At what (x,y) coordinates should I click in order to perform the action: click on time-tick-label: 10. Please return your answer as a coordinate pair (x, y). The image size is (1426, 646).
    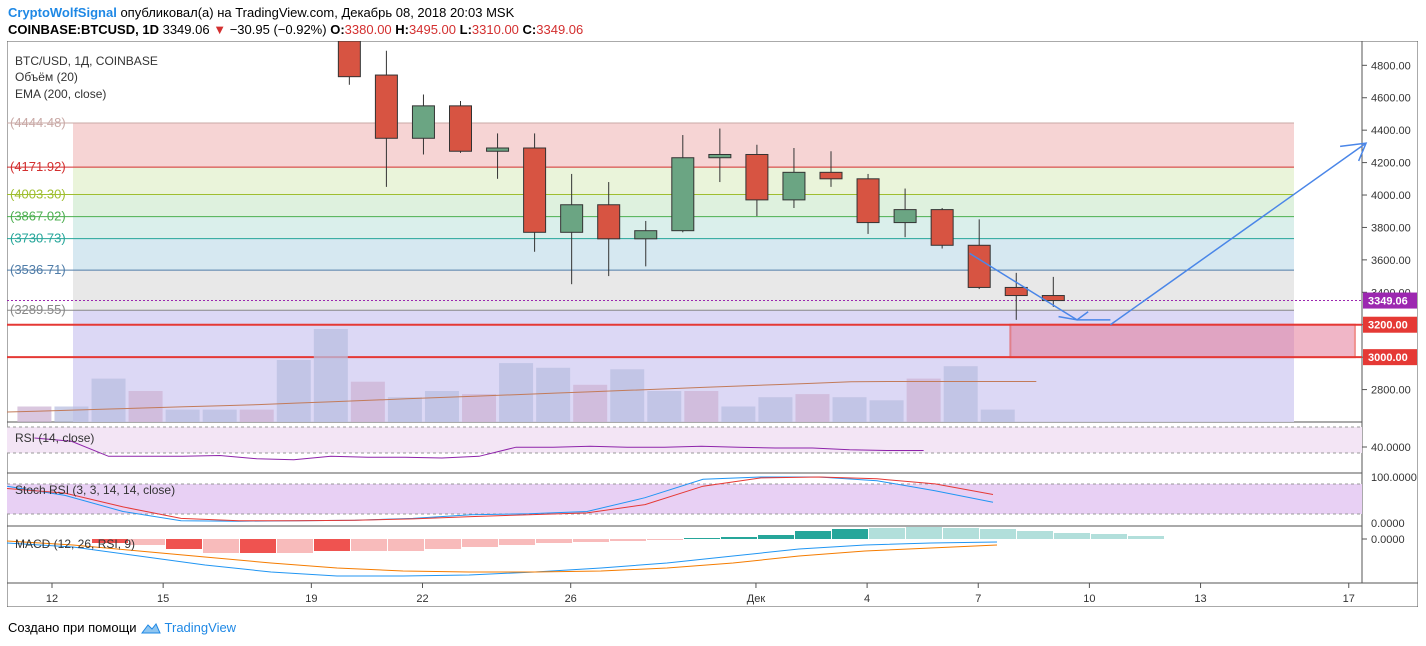
    Looking at the image, I should click on (1089, 599).